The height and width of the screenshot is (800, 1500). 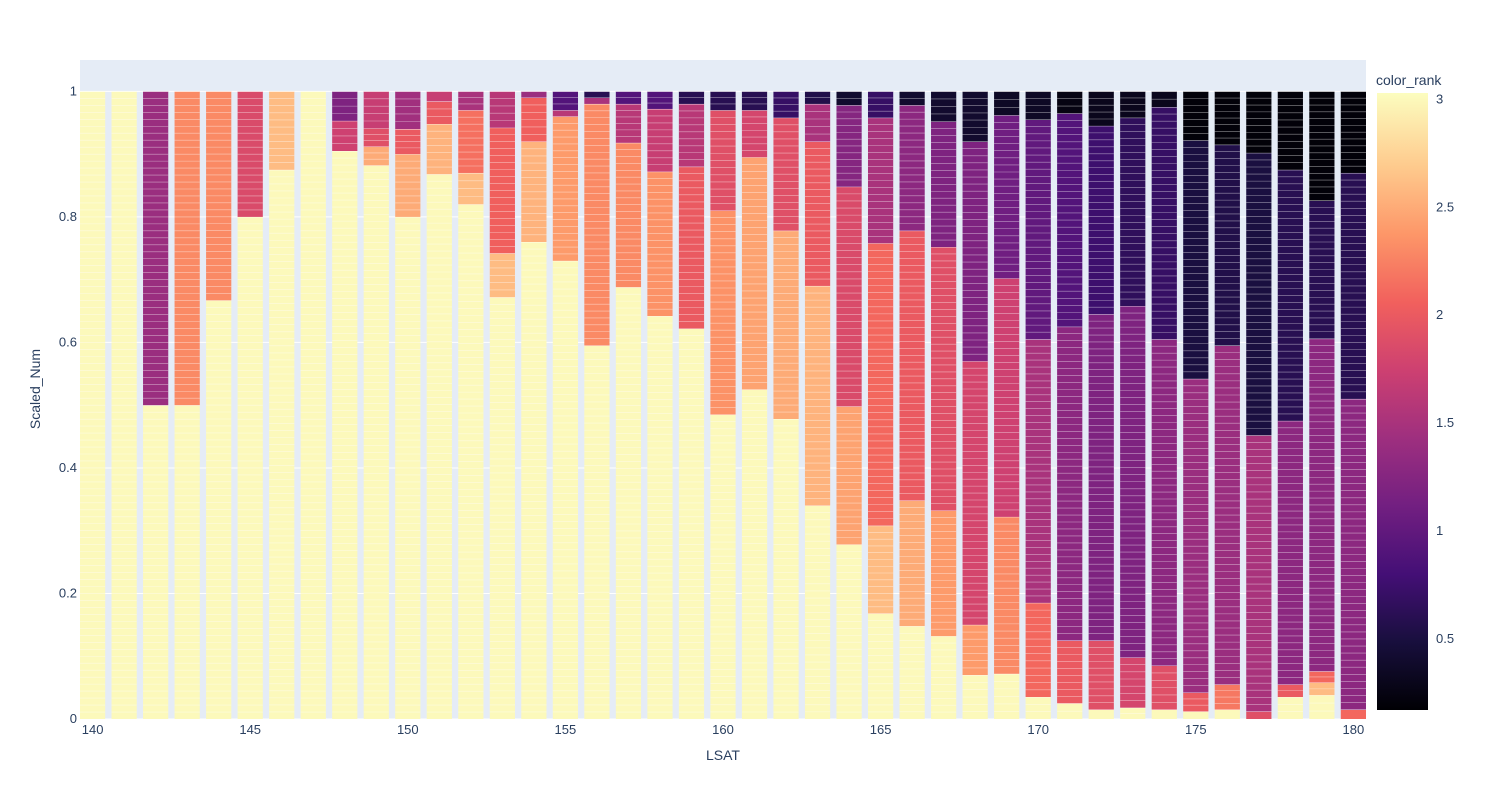 What do you see at coordinates (35, 389) in the screenshot?
I see `y-axis-title: Scaled_Num` at bounding box center [35, 389].